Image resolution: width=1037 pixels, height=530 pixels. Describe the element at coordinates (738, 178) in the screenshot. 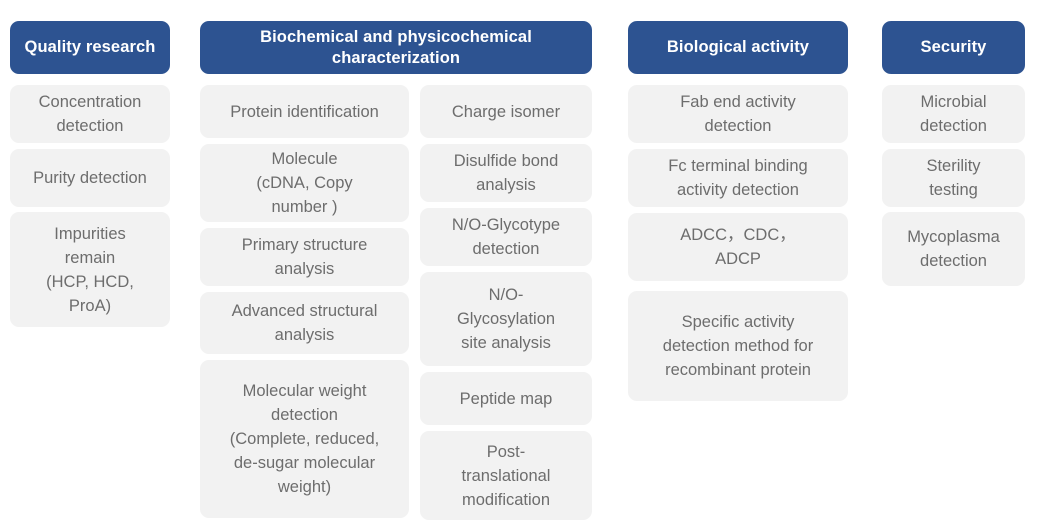

I see `item-chip: Fc terminal binding activity detection` at that location.